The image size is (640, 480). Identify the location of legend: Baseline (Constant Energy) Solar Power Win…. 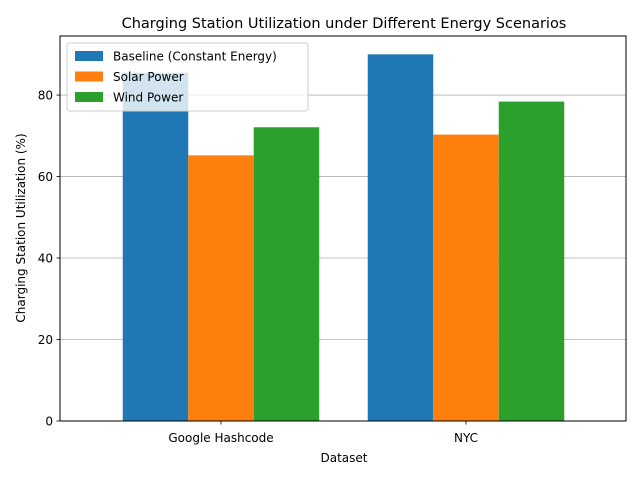
(187, 77).